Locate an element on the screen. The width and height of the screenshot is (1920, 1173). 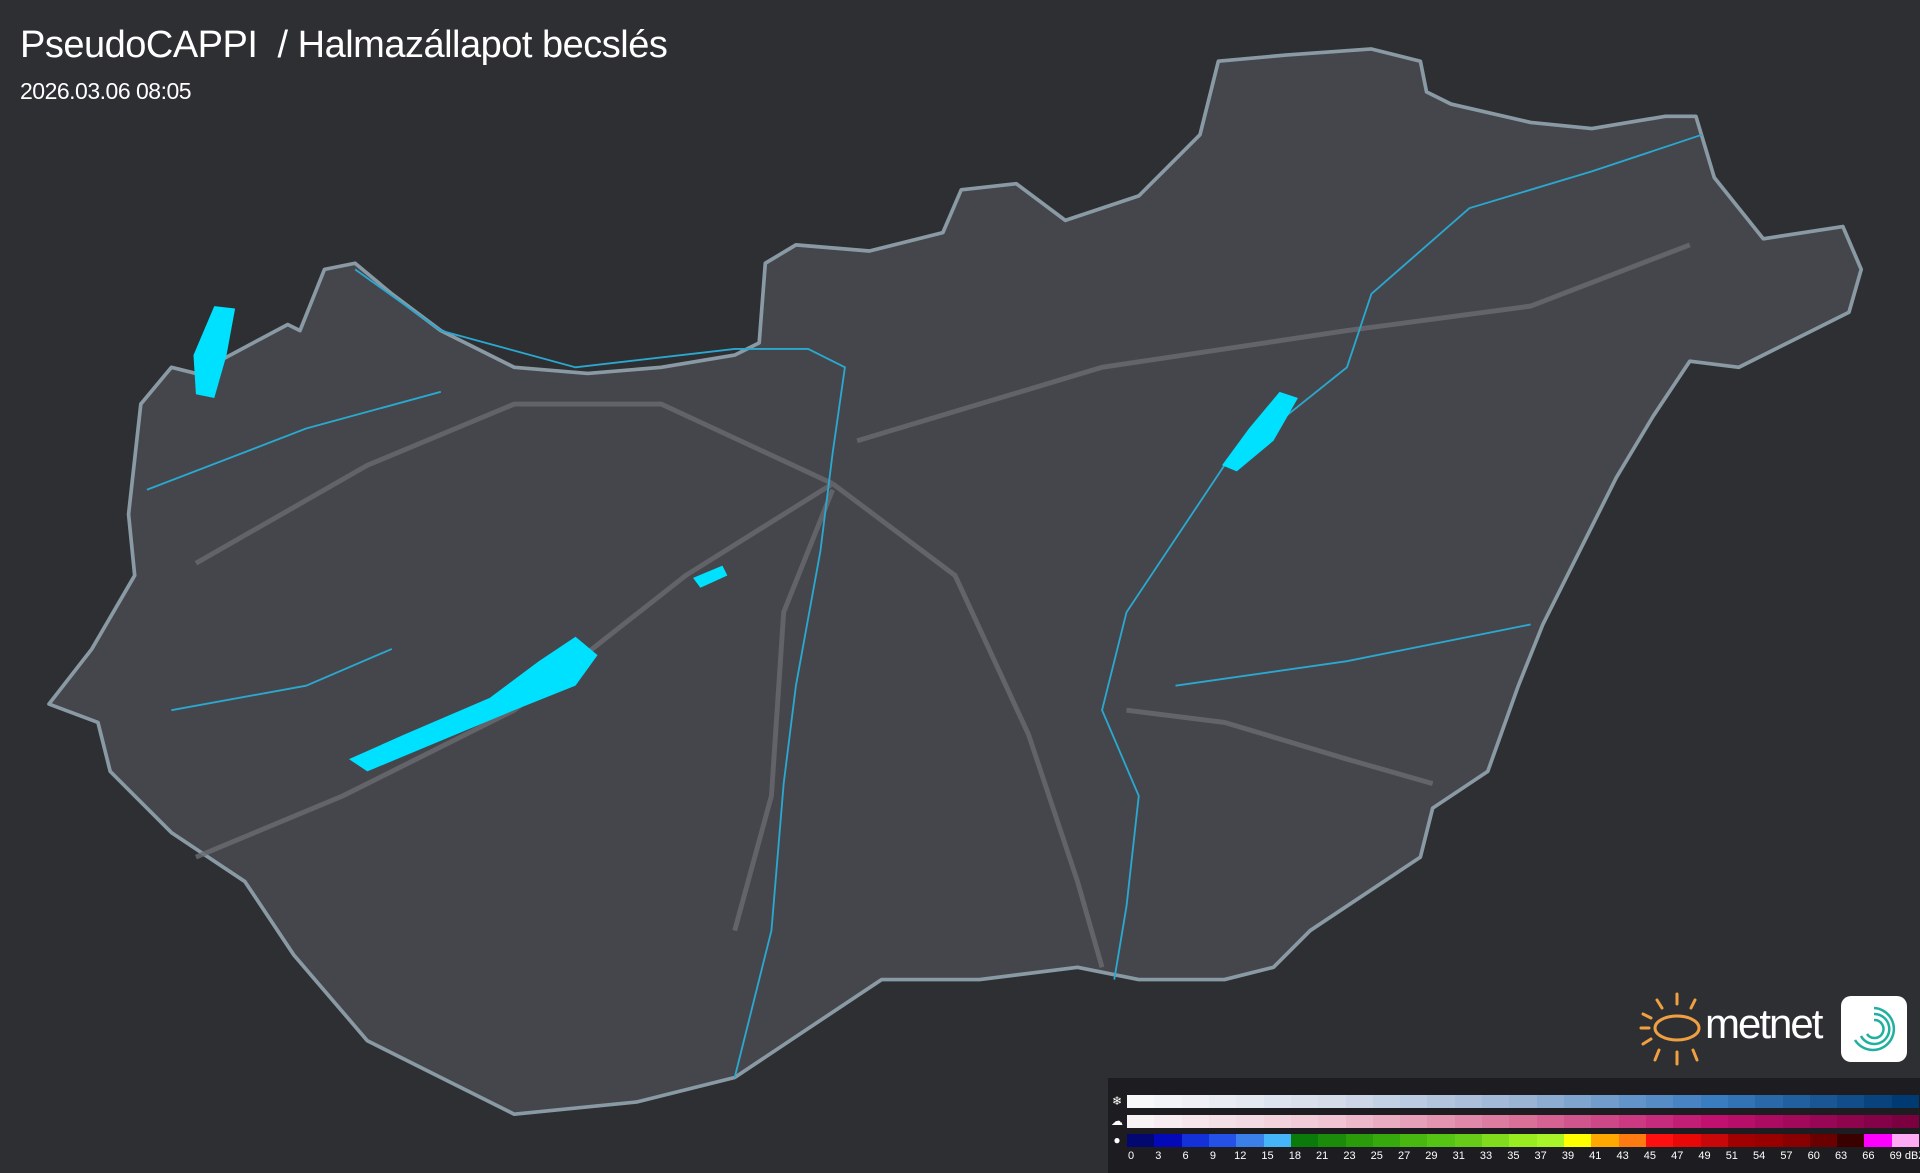
scale-label: 31 is located at coordinates (1458, 1156).